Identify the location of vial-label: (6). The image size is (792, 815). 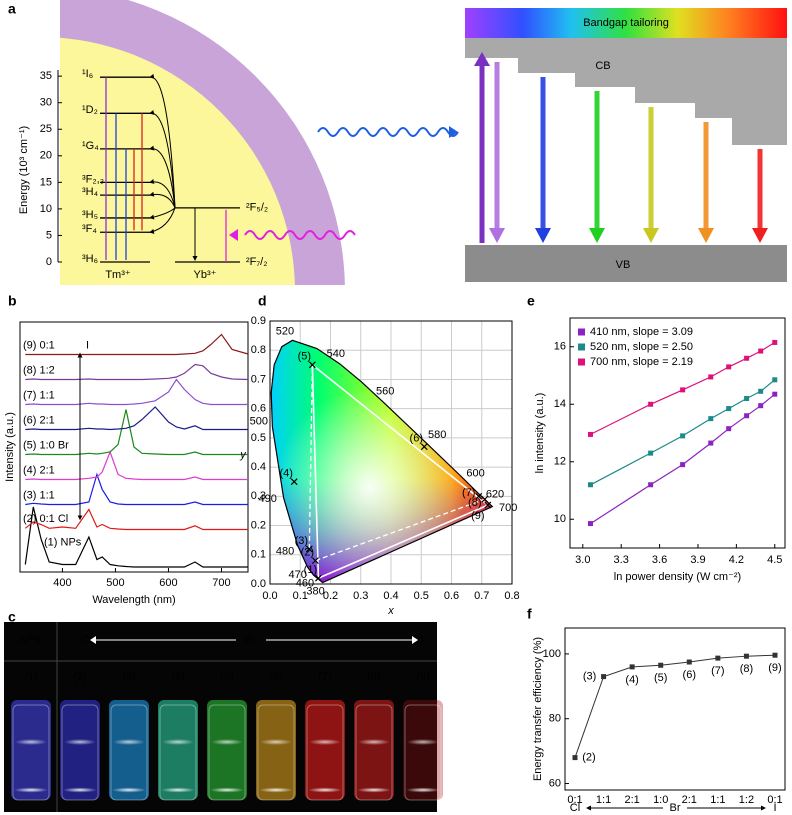
(275, 677).